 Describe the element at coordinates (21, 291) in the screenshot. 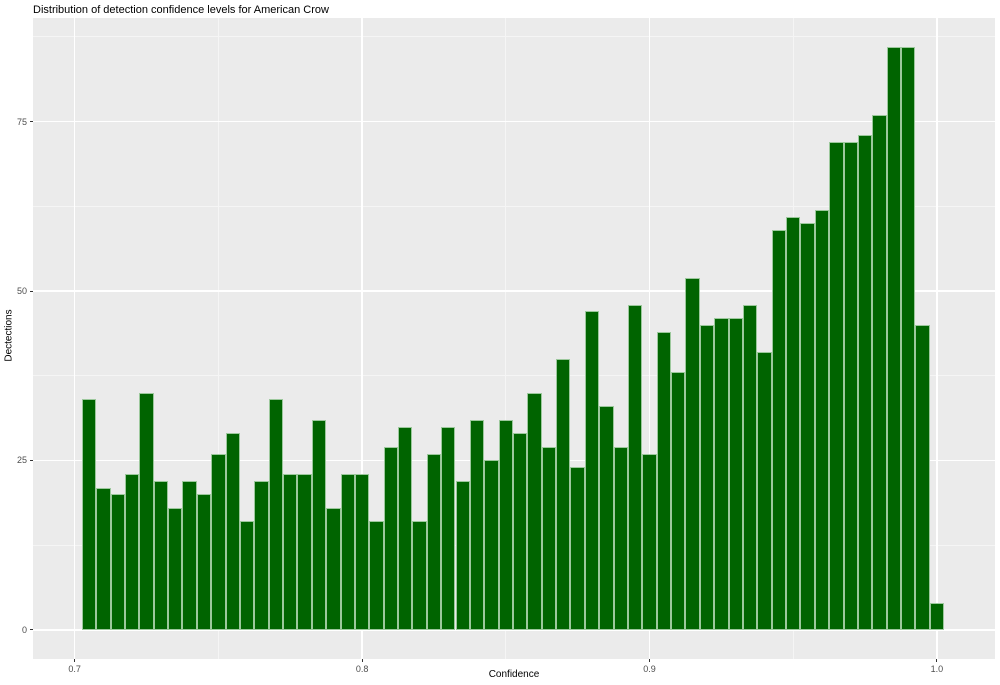

I see `y-tick-label: 50` at that location.